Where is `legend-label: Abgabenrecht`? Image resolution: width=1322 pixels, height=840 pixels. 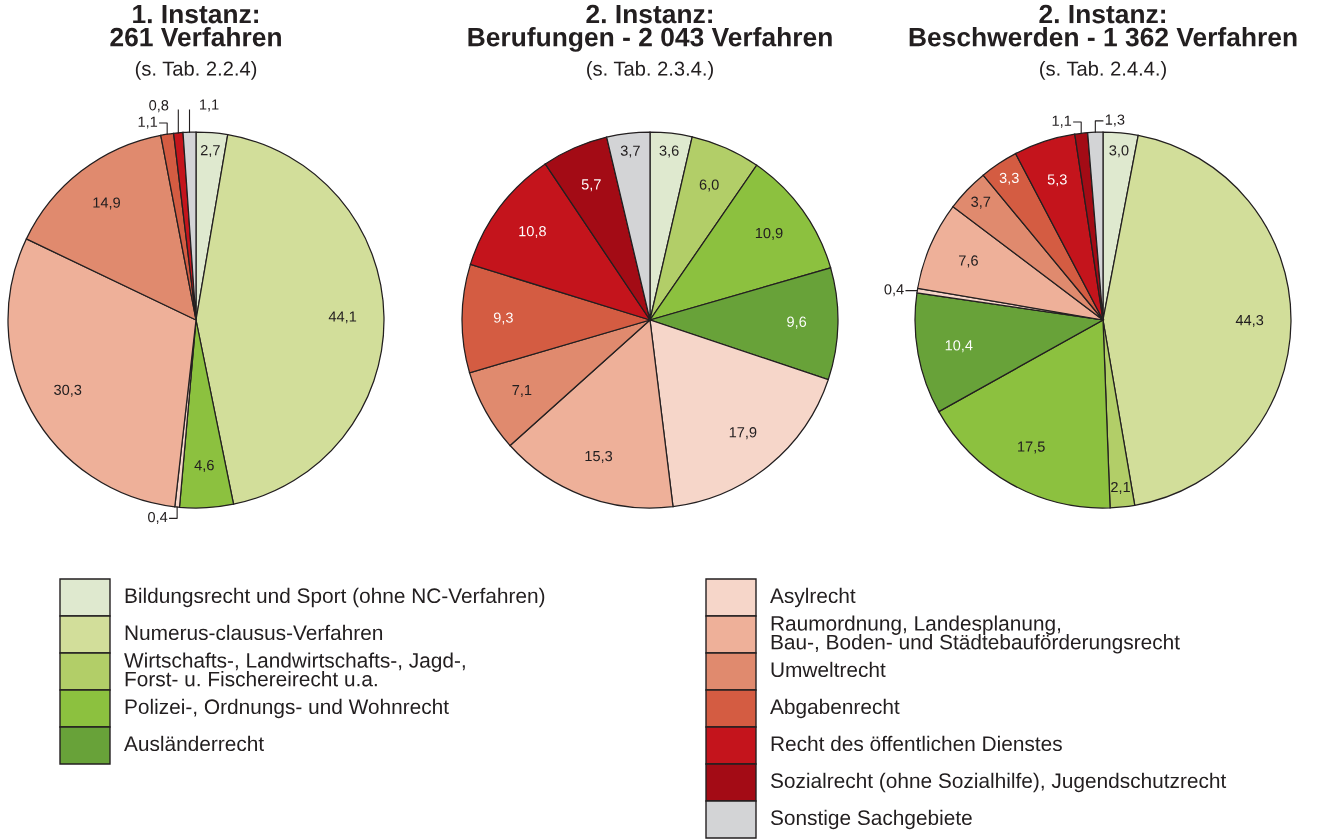
legend-label: Abgabenrecht is located at coordinates (835, 708).